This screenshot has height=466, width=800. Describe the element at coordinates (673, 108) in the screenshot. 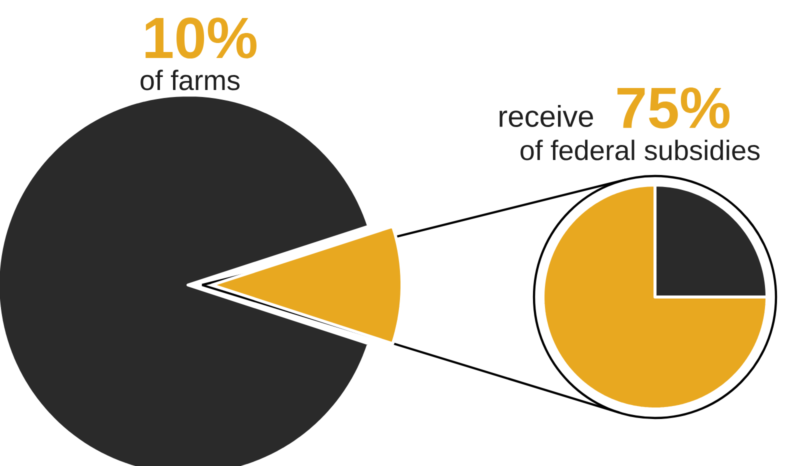

I see `chart-title: 75%` at that location.